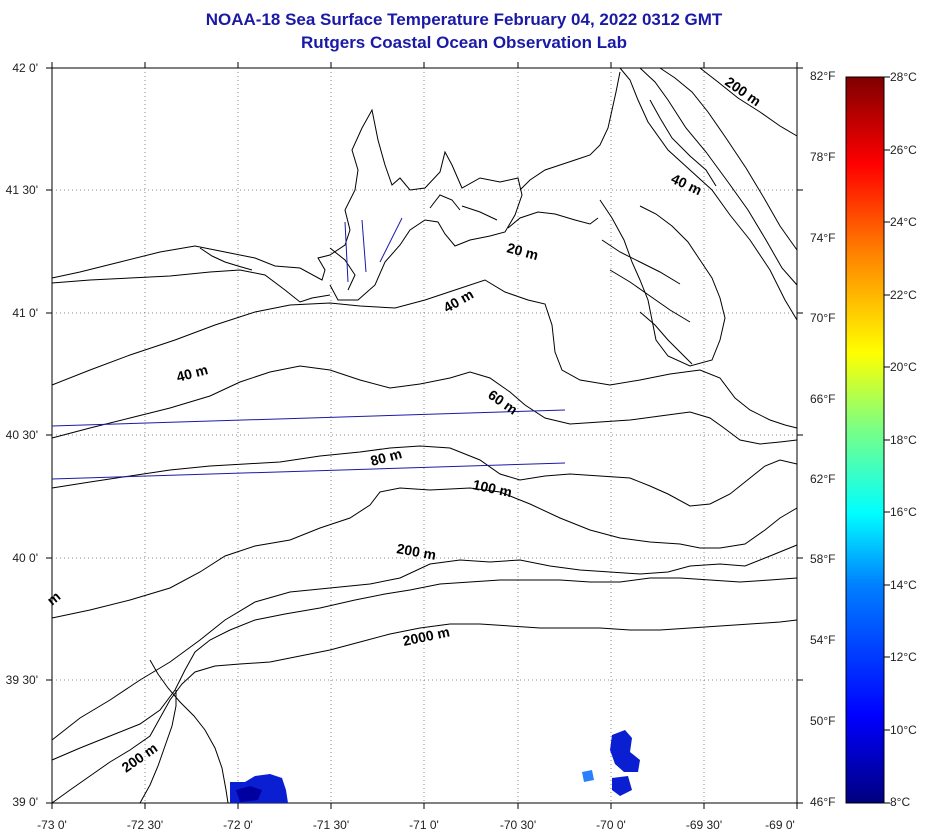 This screenshot has width=928, height=832. Describe the element at coordinates (238, 825) in the screenshot. I see `lon-label: -72 0'` at that location.